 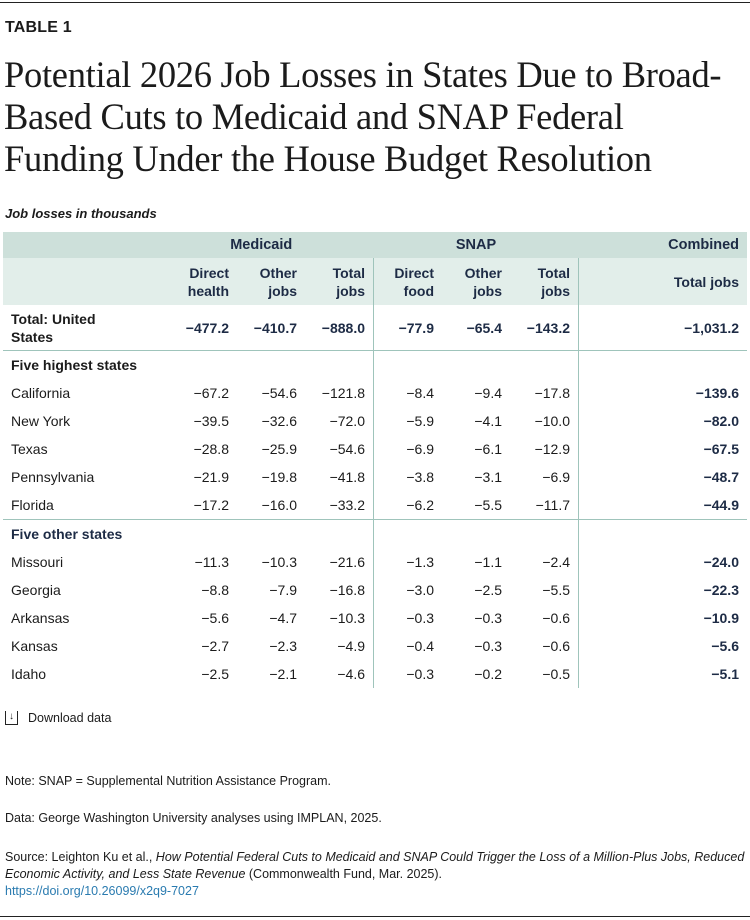 What do you see at coordinates (556, 674) in the screenshot?
I see `cell-value: −0.5` at bounding box center [556, 674].